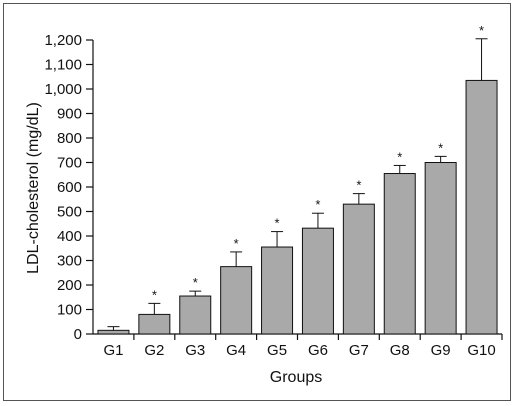 This screenshot has width=516, height=406. Describe the element at coordinates (113, 350) in the screenshot. I see `x-tick-label: G1` at that location.